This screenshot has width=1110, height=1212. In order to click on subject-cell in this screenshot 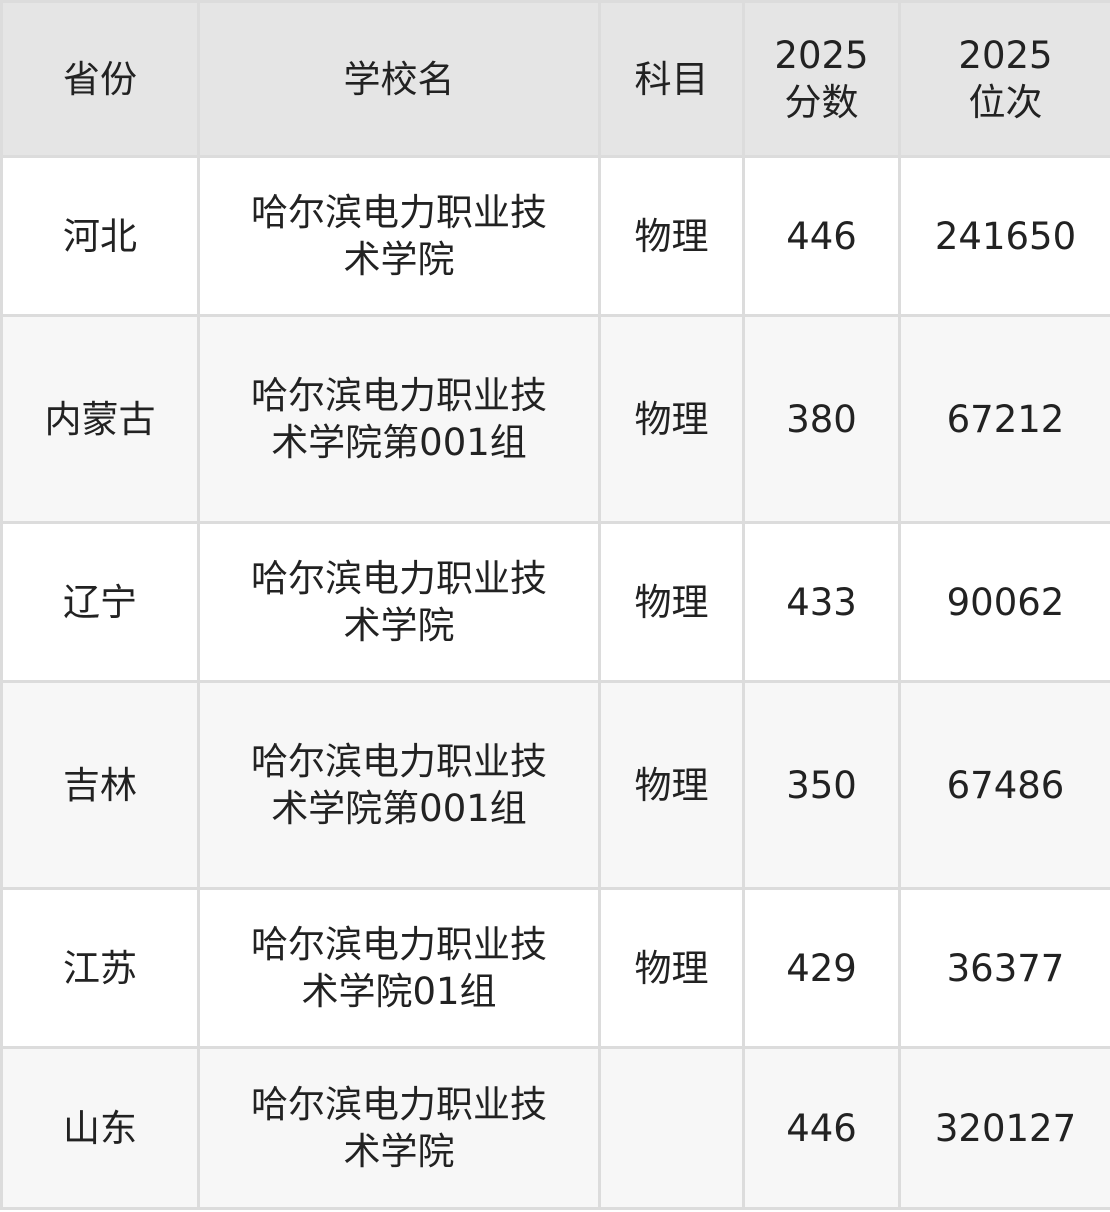, I will do `click(671, 1128)`.